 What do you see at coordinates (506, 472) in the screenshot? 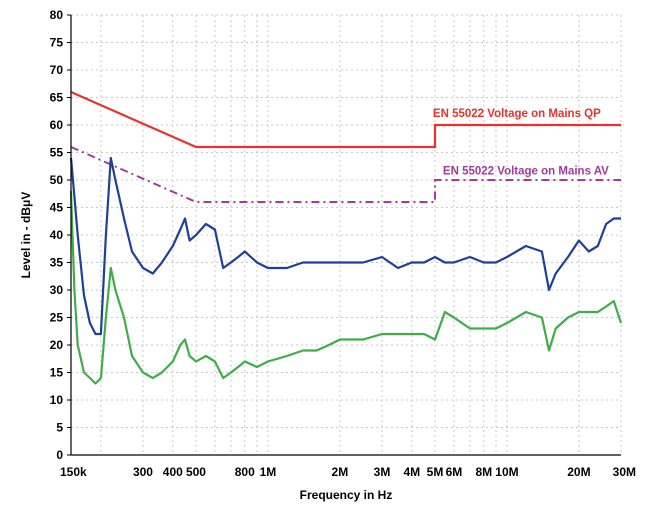
I see `x-tick-label: 10M` at bounding box center [506, 472].